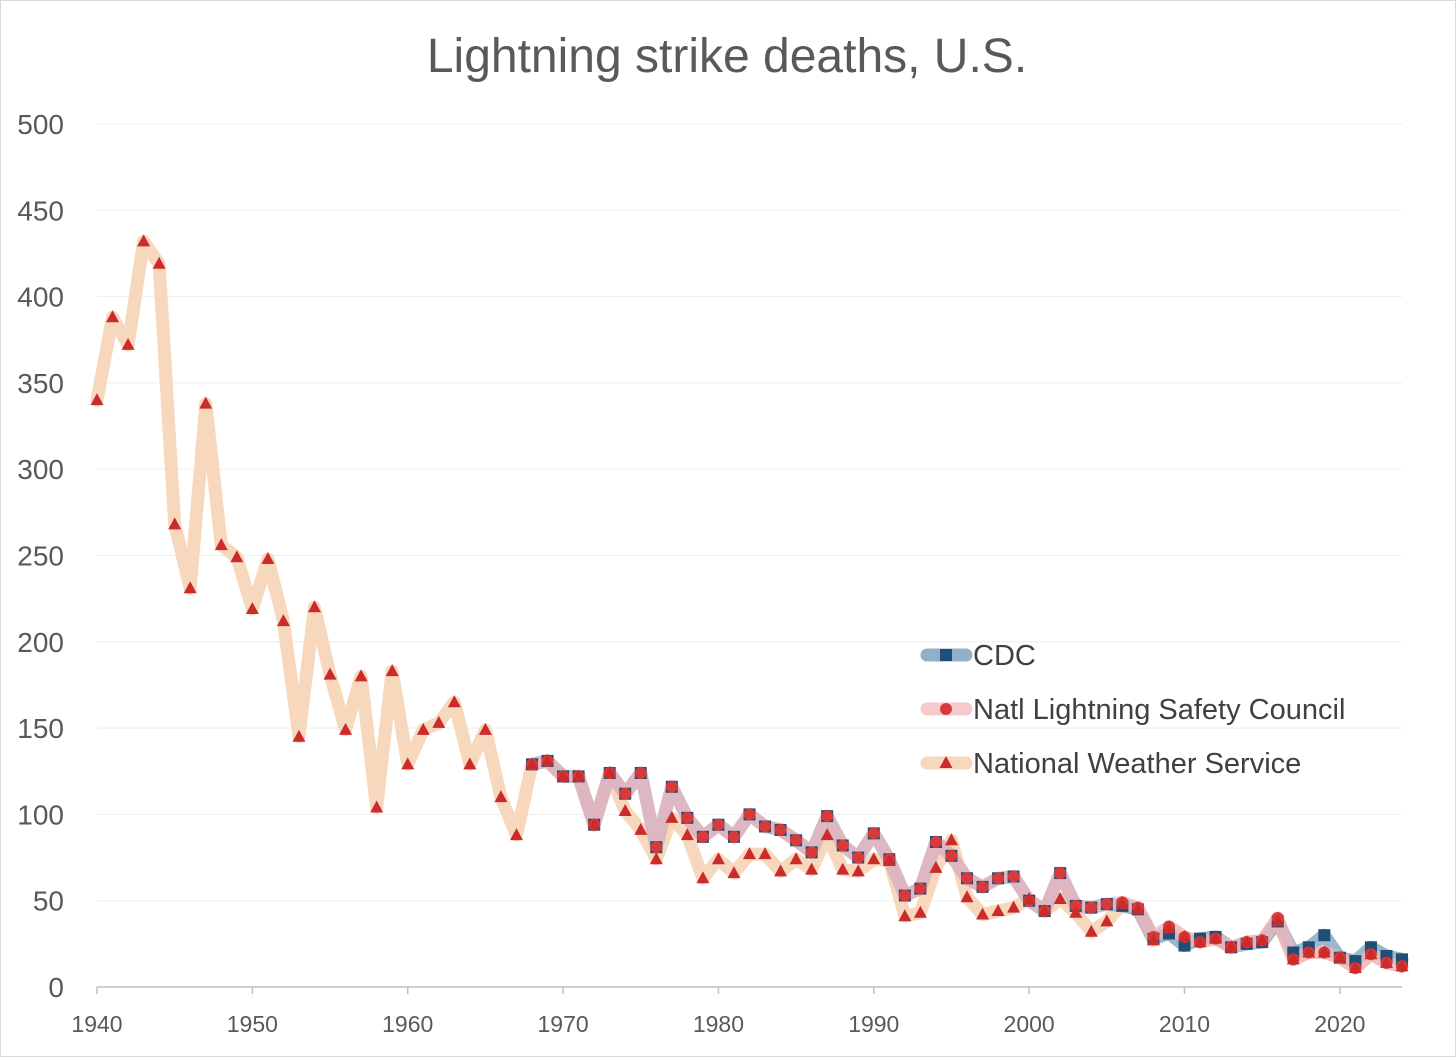 Image resolution: width=1456 pixels, height=1057 pixels. I want to click on y-axis-ticks: 0 50 100 150 200 250 300 350 400 450 500, so click(40, 556).